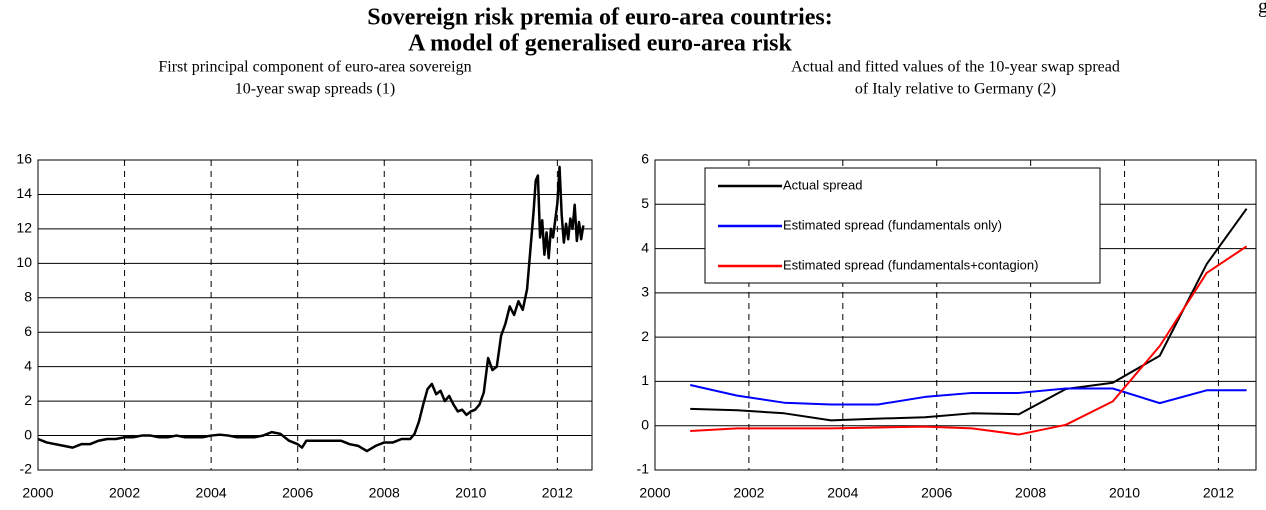 The image size is (1266, 510). Describe the element at coordinates (315, 89) in the screenshot. I see `chart-title: 10-year swap spreads (1)` at that location.